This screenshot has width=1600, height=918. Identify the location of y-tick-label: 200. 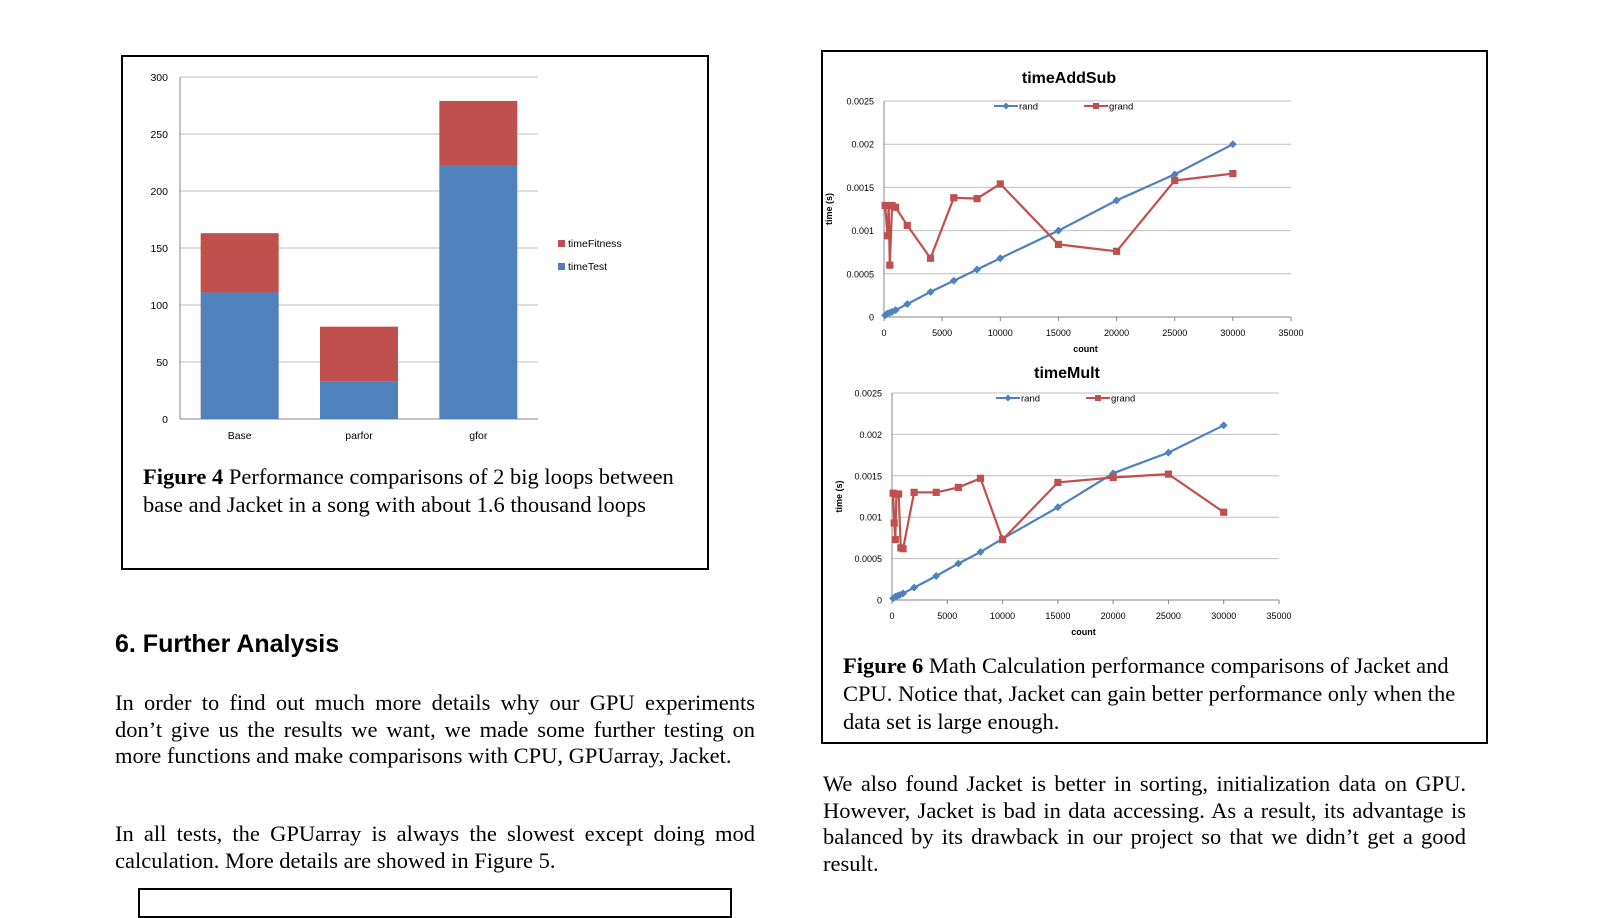
(159, 192).